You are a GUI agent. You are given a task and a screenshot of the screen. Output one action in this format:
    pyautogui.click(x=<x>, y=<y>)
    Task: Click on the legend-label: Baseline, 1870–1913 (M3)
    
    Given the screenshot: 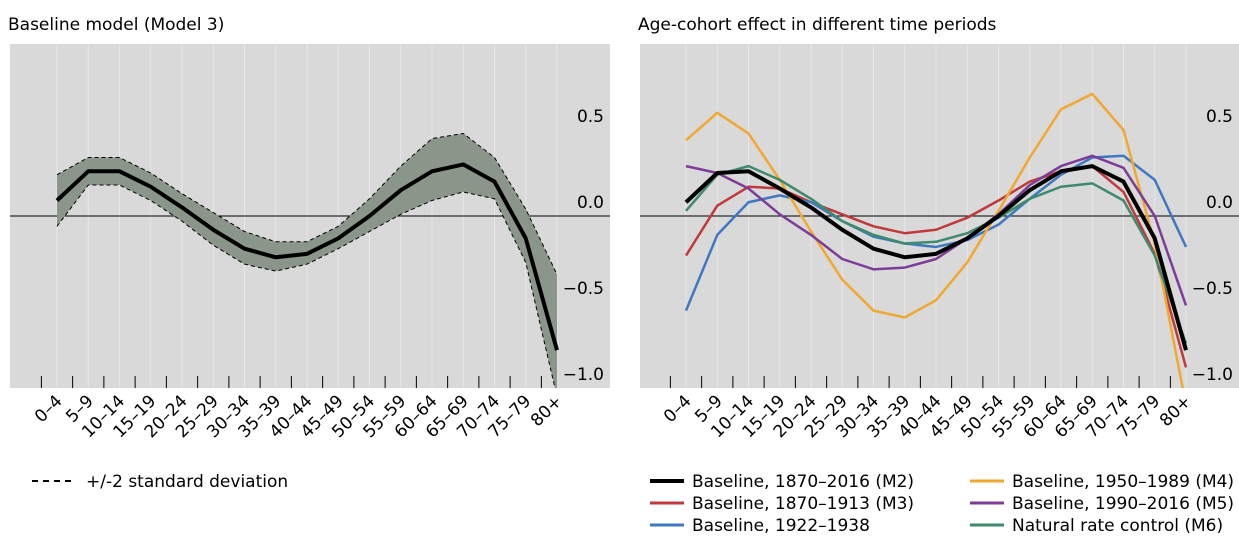 What is the action you would take?
    pyautogui.click(x=803, y=504)
    